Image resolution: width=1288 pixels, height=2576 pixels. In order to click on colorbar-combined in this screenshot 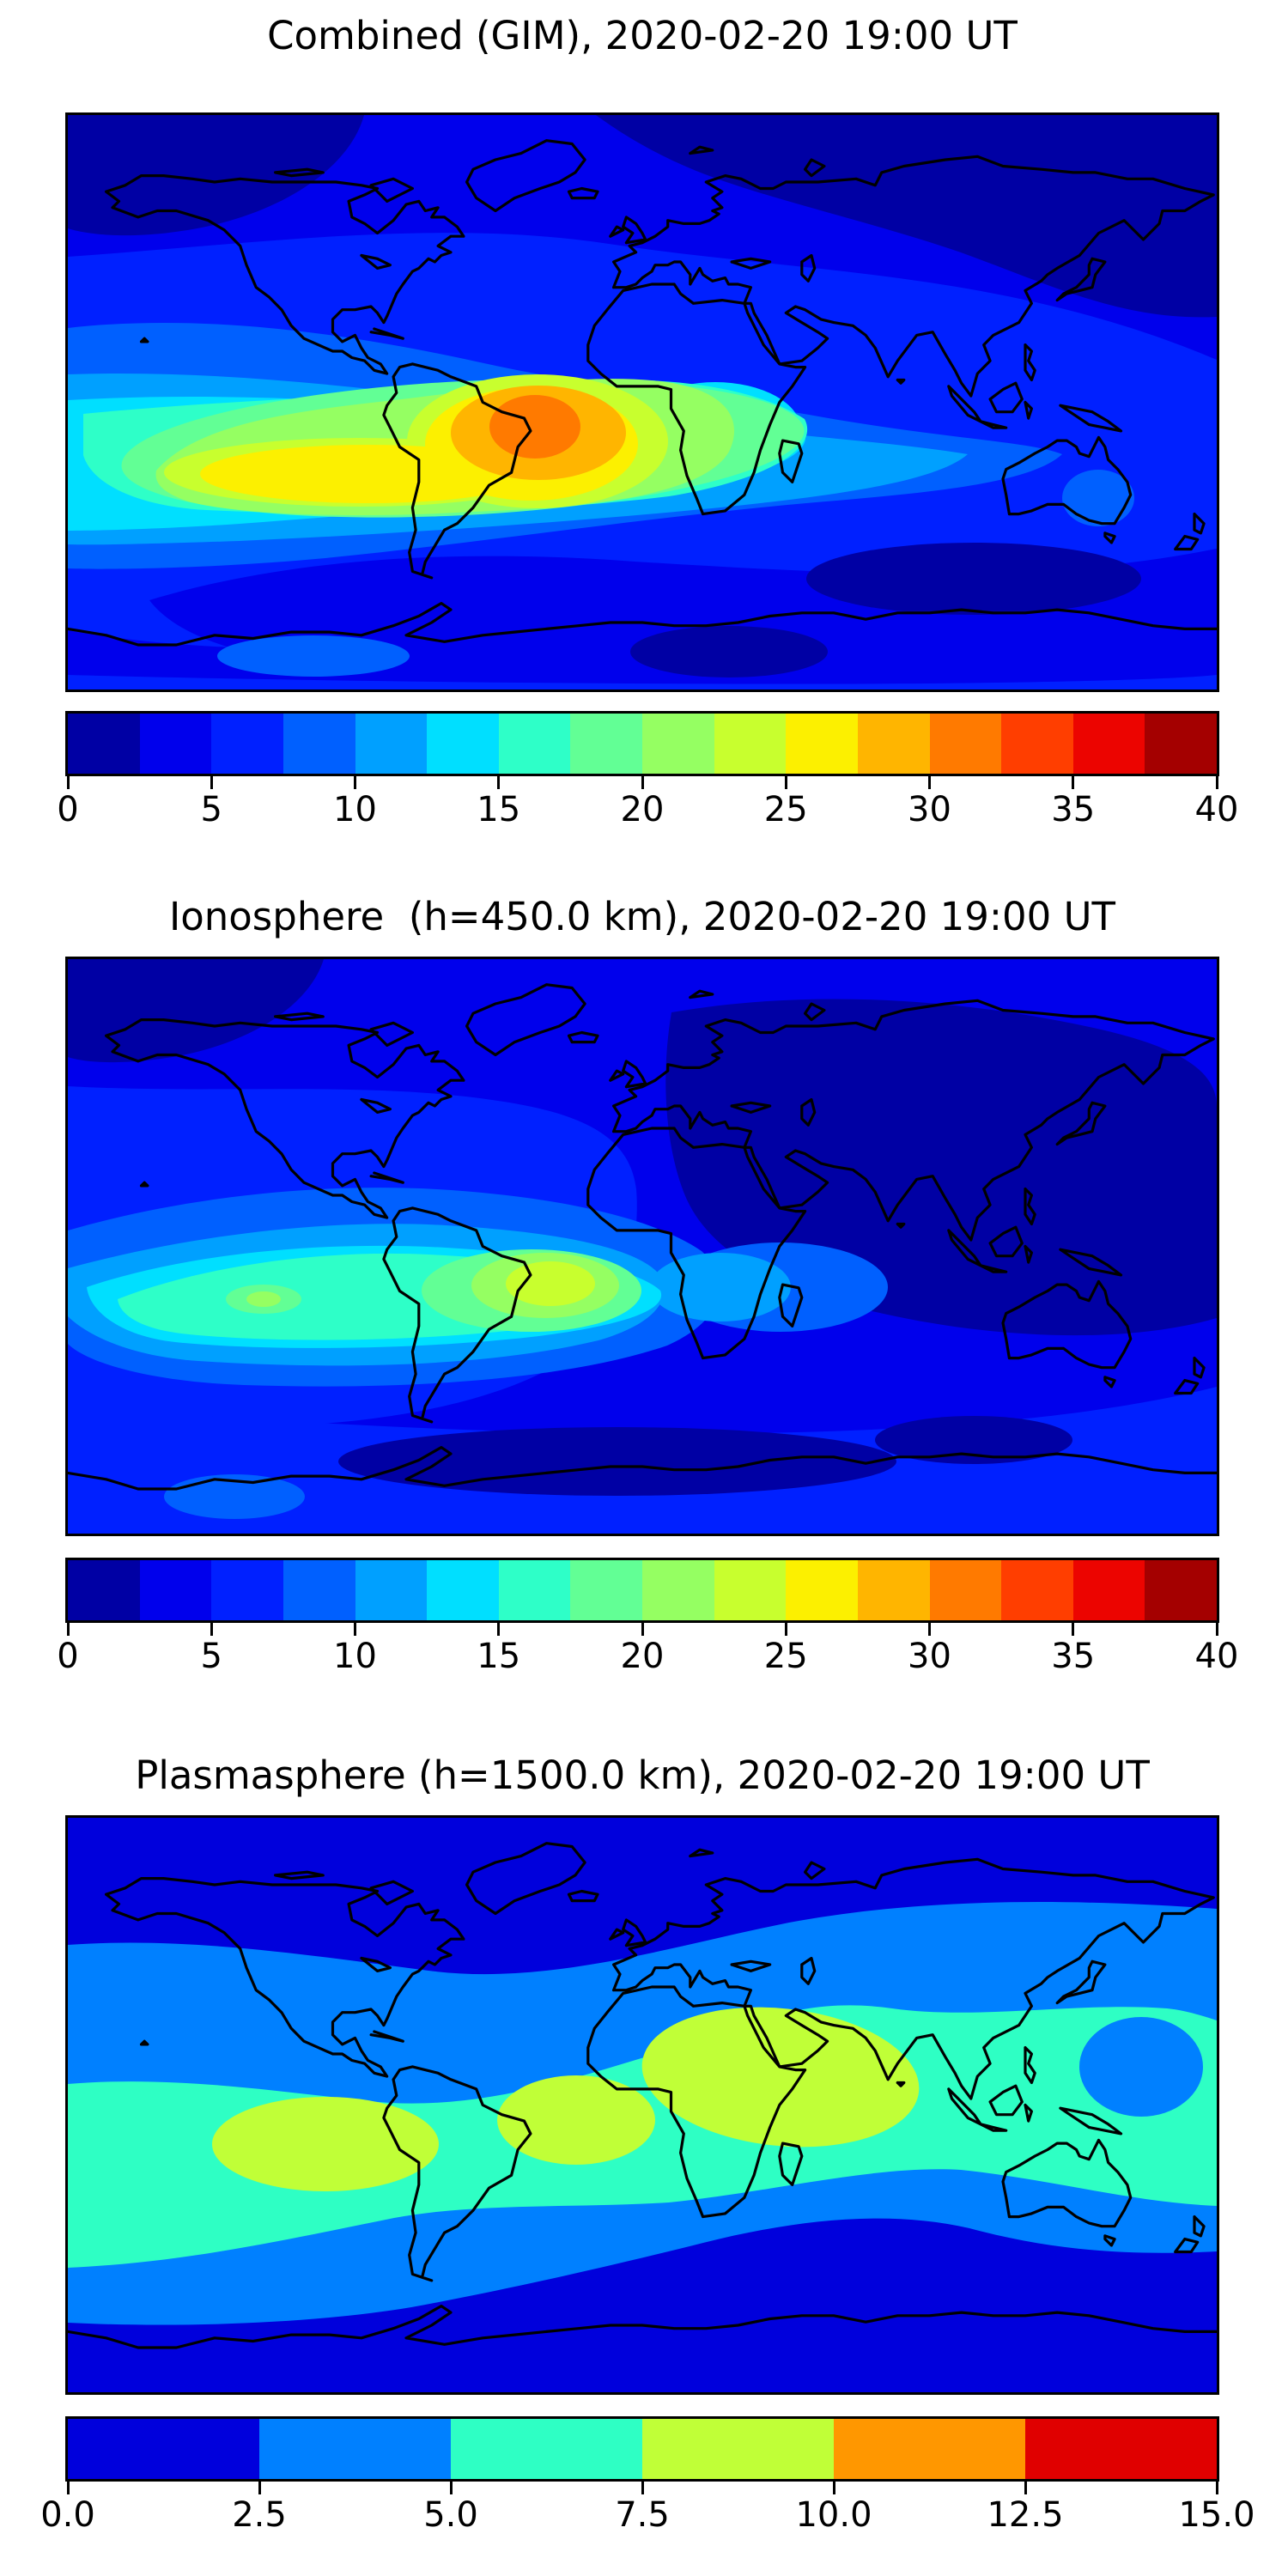, I will do `click(642, 744)`.